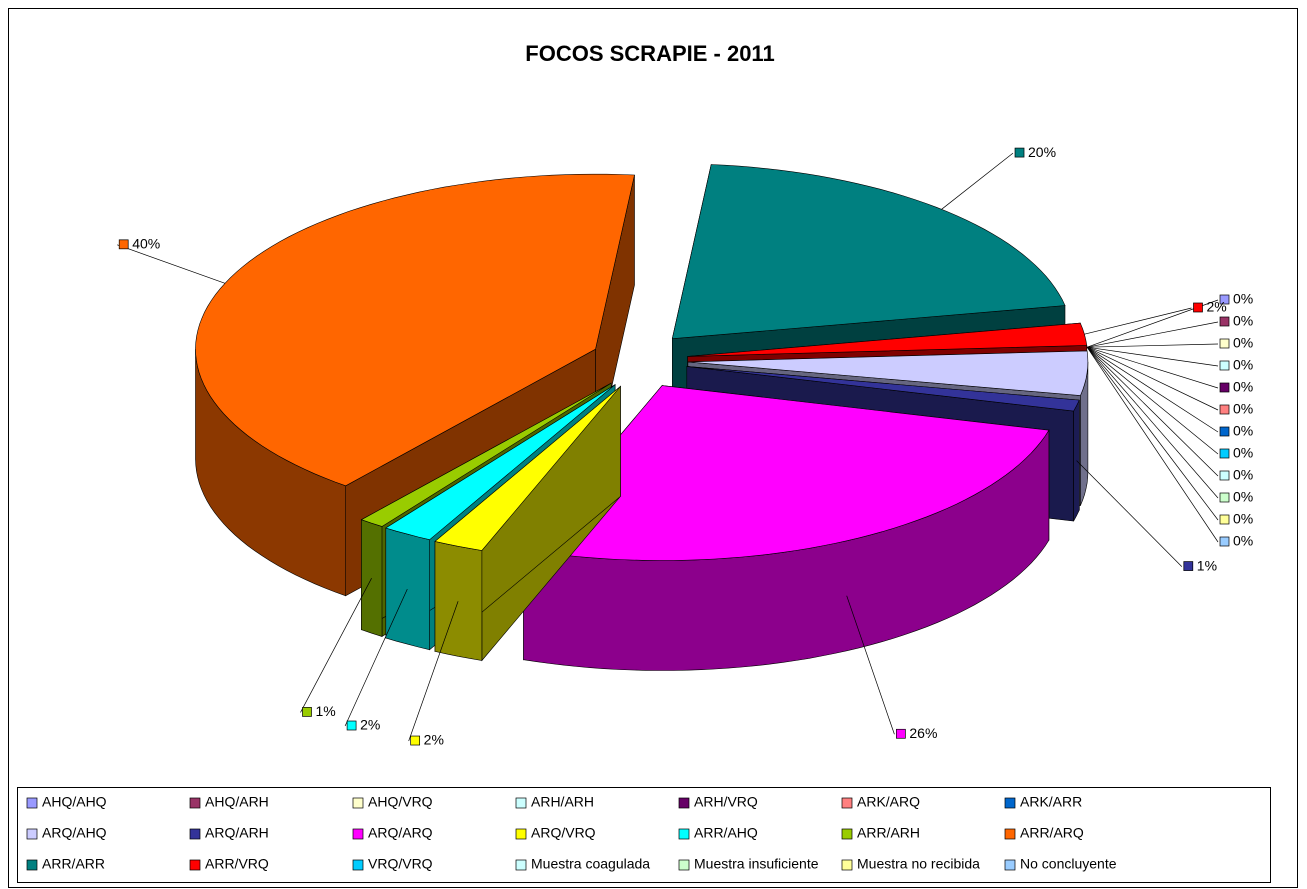  I want to click on legend-label: ARH/VRQ, so click(726, 802).